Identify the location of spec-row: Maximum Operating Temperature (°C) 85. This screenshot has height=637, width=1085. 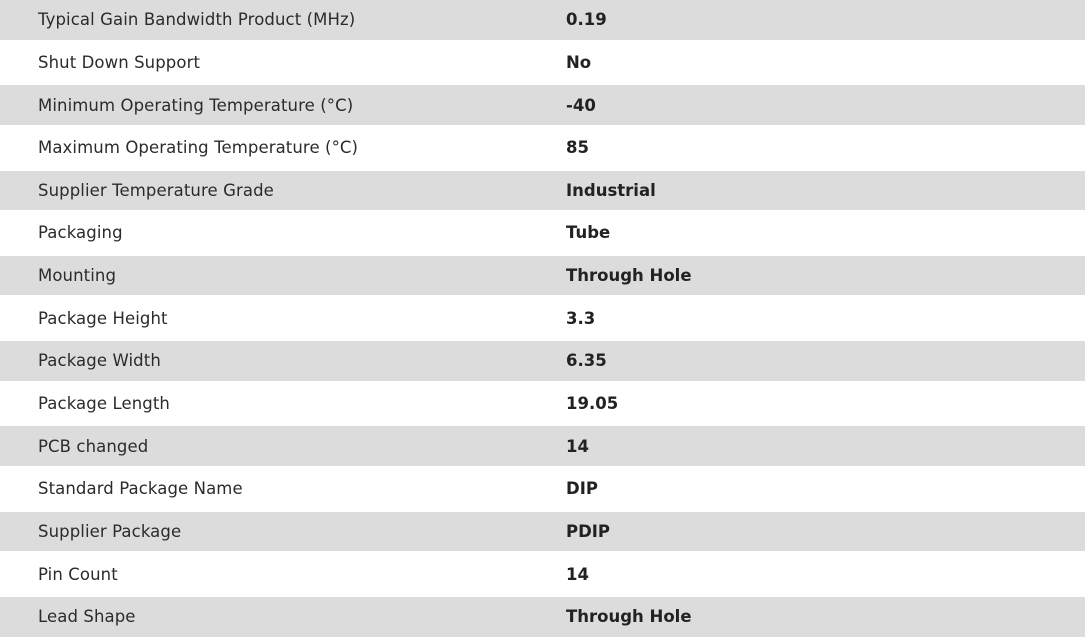
(542, 147).